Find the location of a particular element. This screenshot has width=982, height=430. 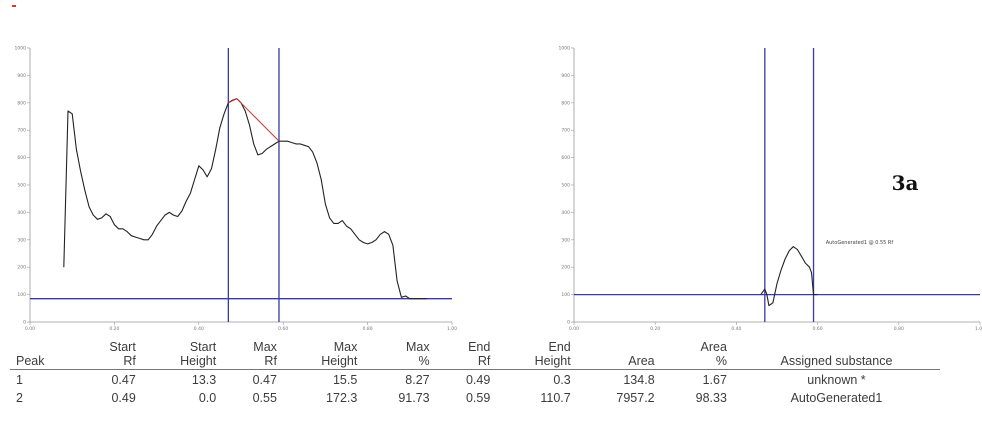

cell-area: 134.8 is located at coordinates (639, 380).